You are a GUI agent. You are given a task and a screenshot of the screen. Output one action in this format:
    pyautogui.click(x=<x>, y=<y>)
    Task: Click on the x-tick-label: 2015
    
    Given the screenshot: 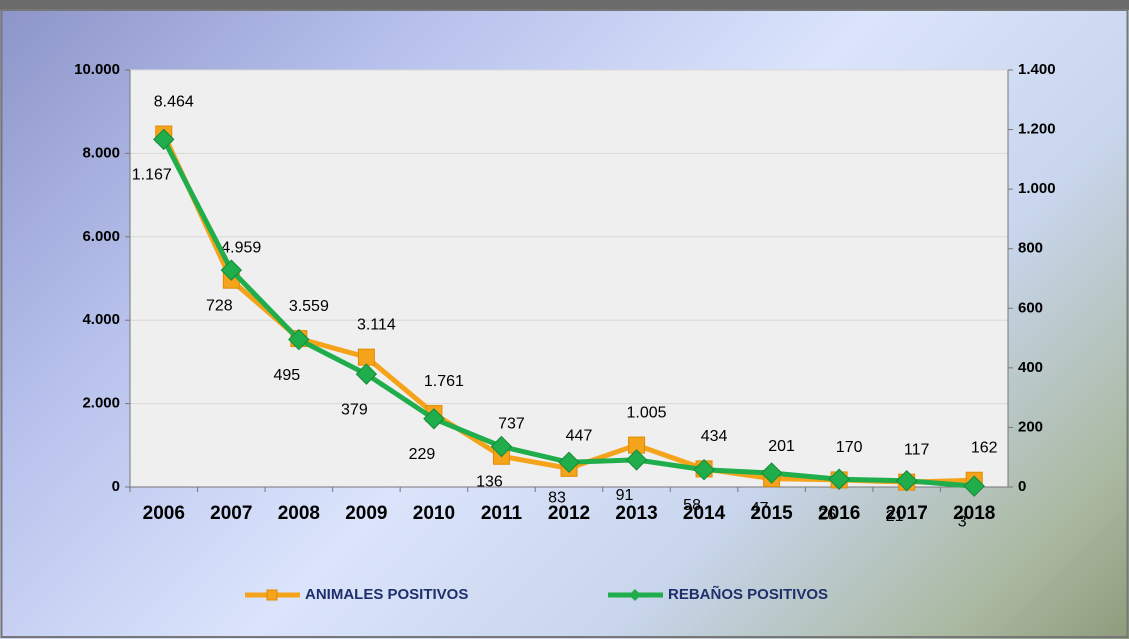 What is the action you would take?
    pyautogui.click(x=771, y=513)
    